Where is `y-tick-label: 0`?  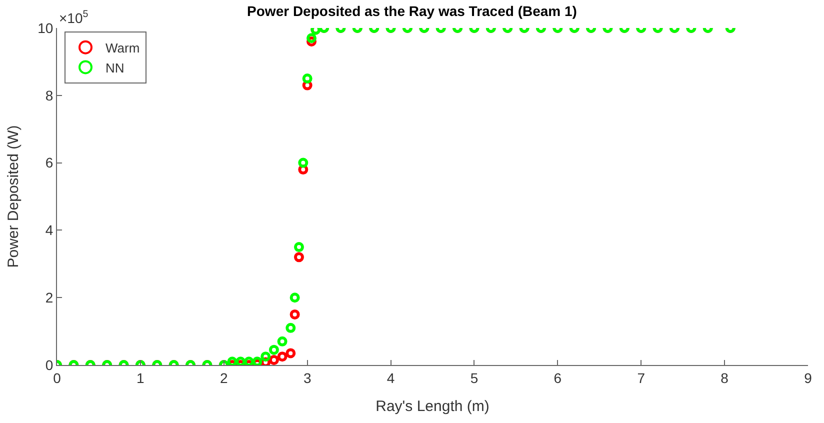 y-tick-label: 0 is located at coordinates (49, 364).